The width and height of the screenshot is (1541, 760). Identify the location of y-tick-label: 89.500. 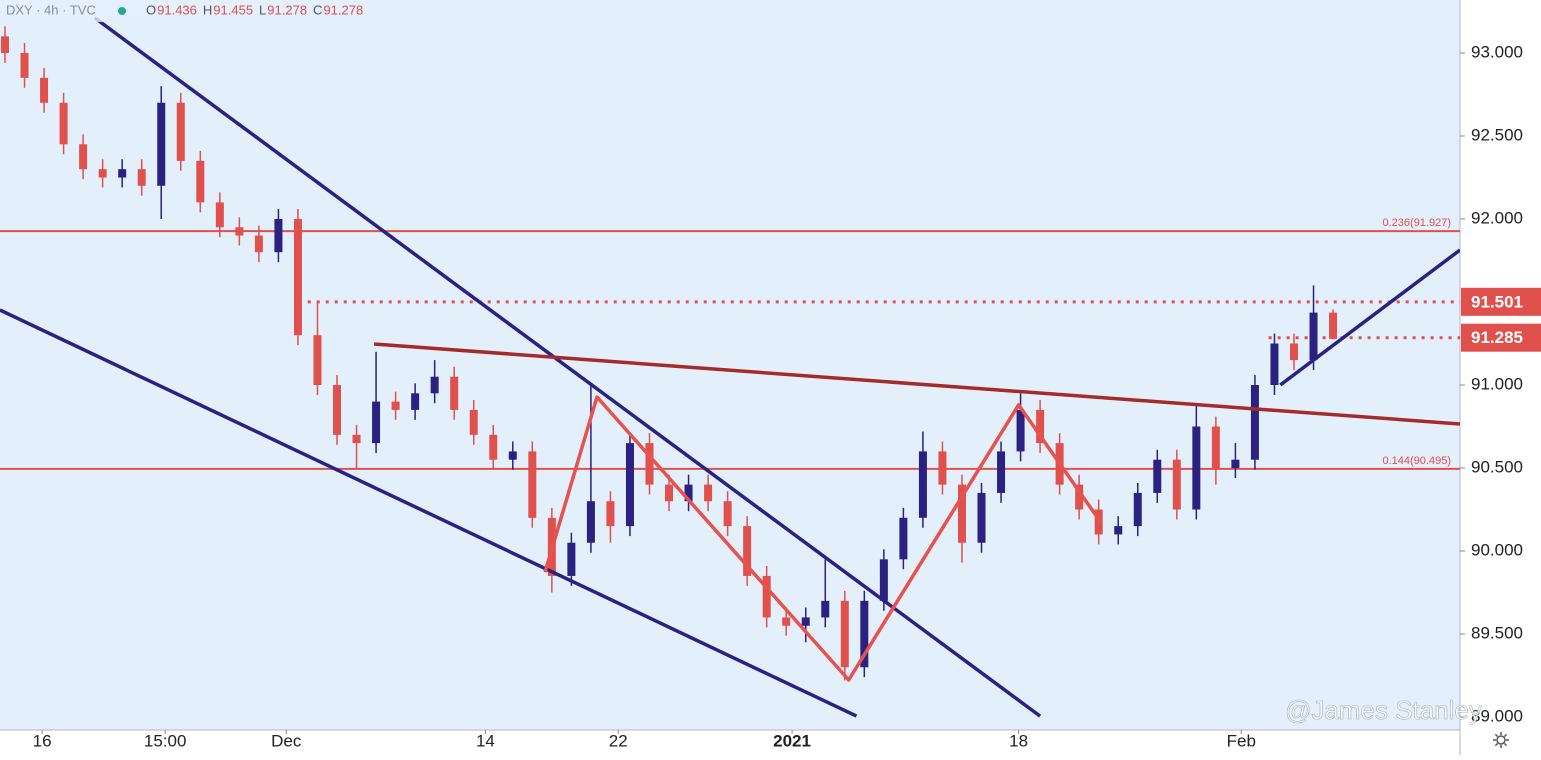
(1497, 633).